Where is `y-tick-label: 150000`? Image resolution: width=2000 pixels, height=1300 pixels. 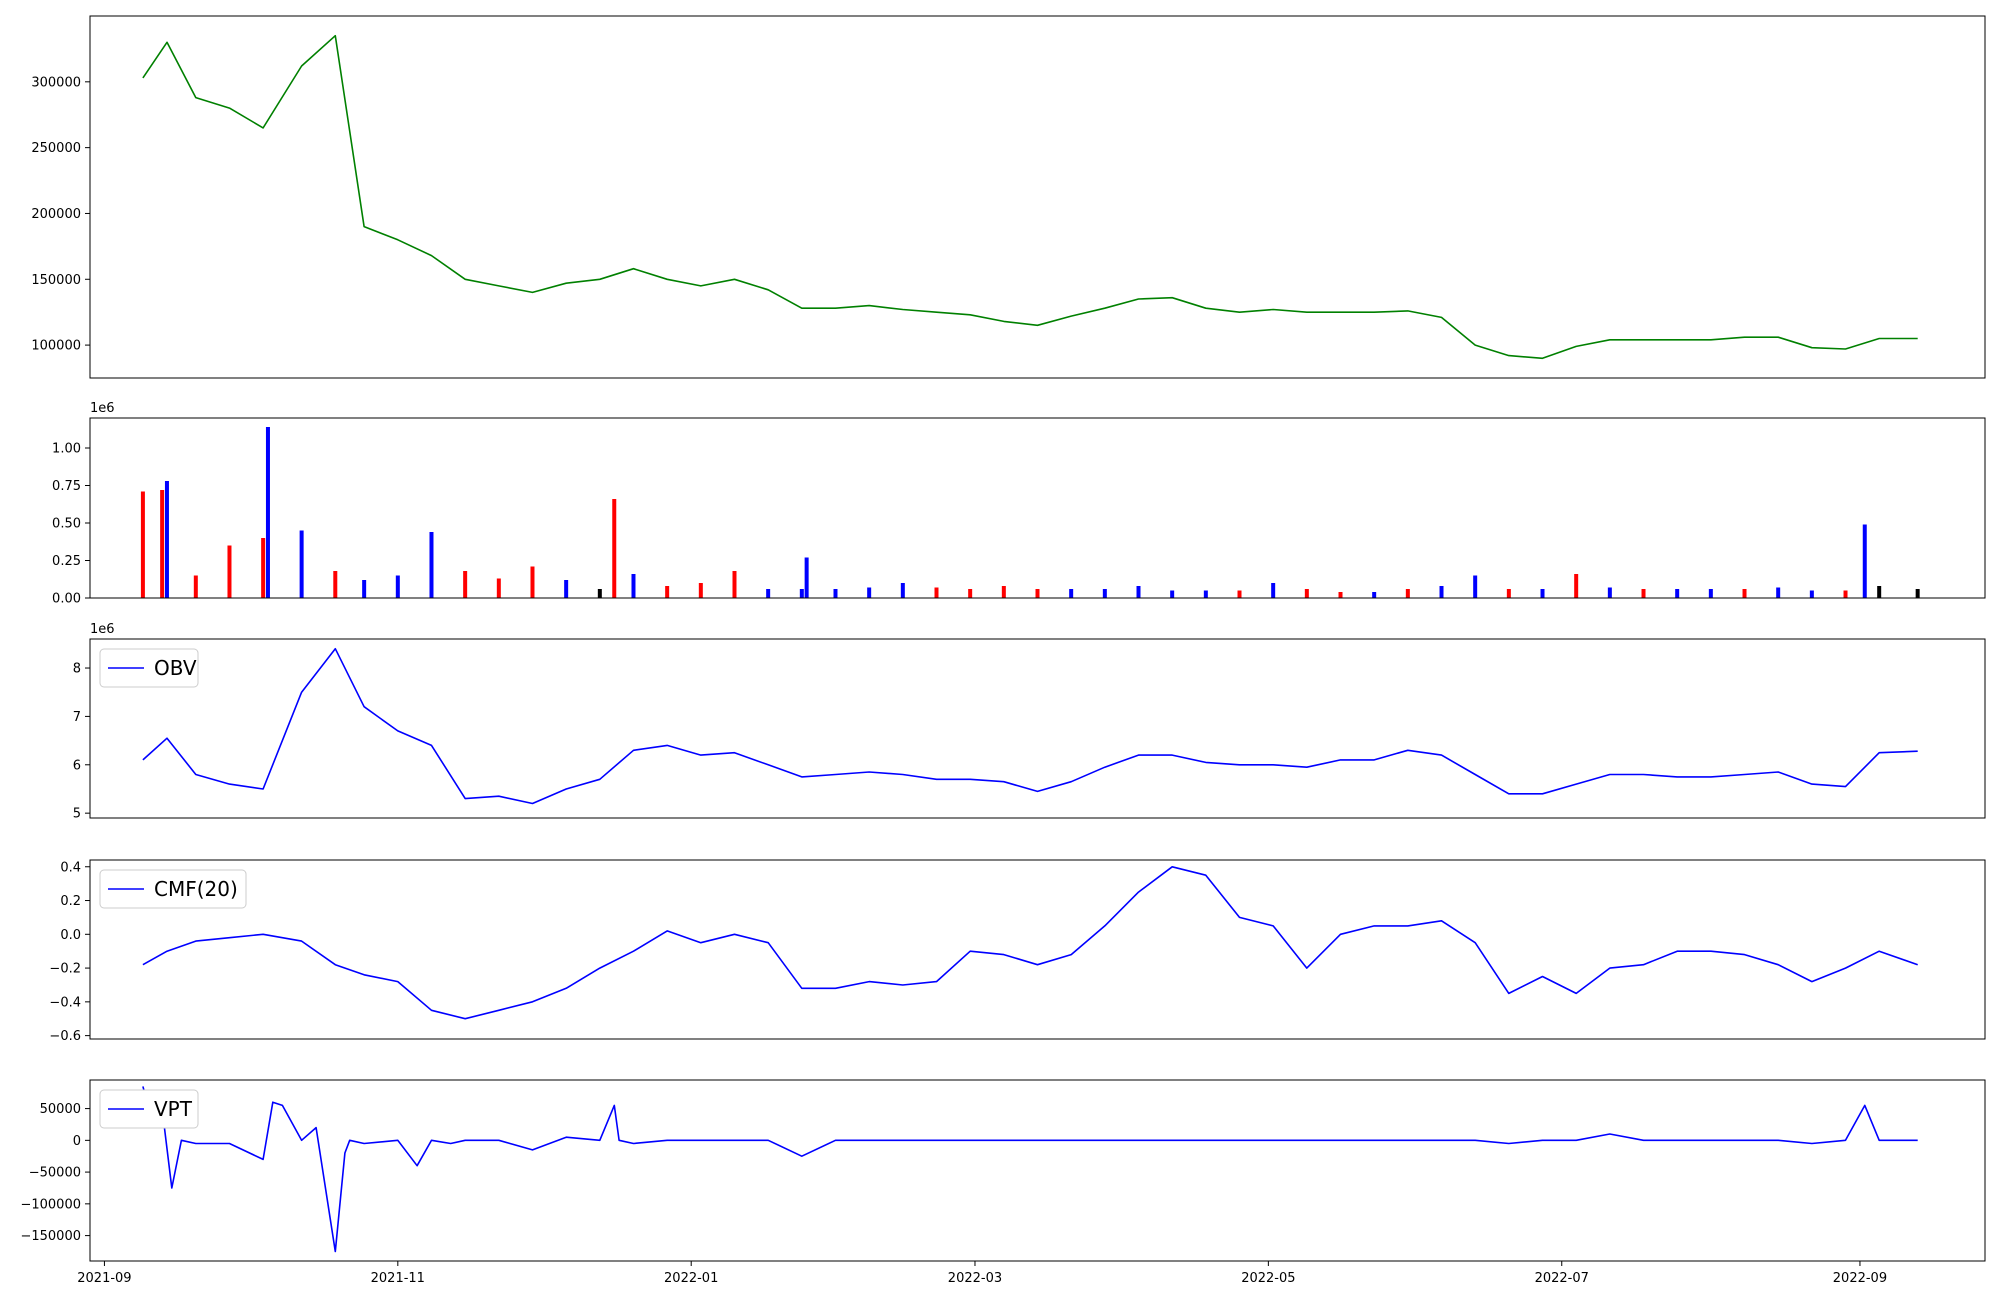 y-tick-label: 150000 is located at coordinates (56, 280).